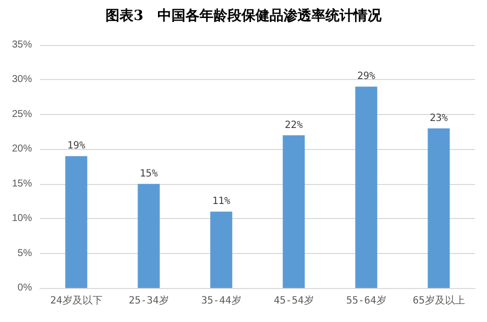  Describe the element at coordinates (148, 300) in the screenshot. I see `x-tick-label: 25-34岁` at that location.